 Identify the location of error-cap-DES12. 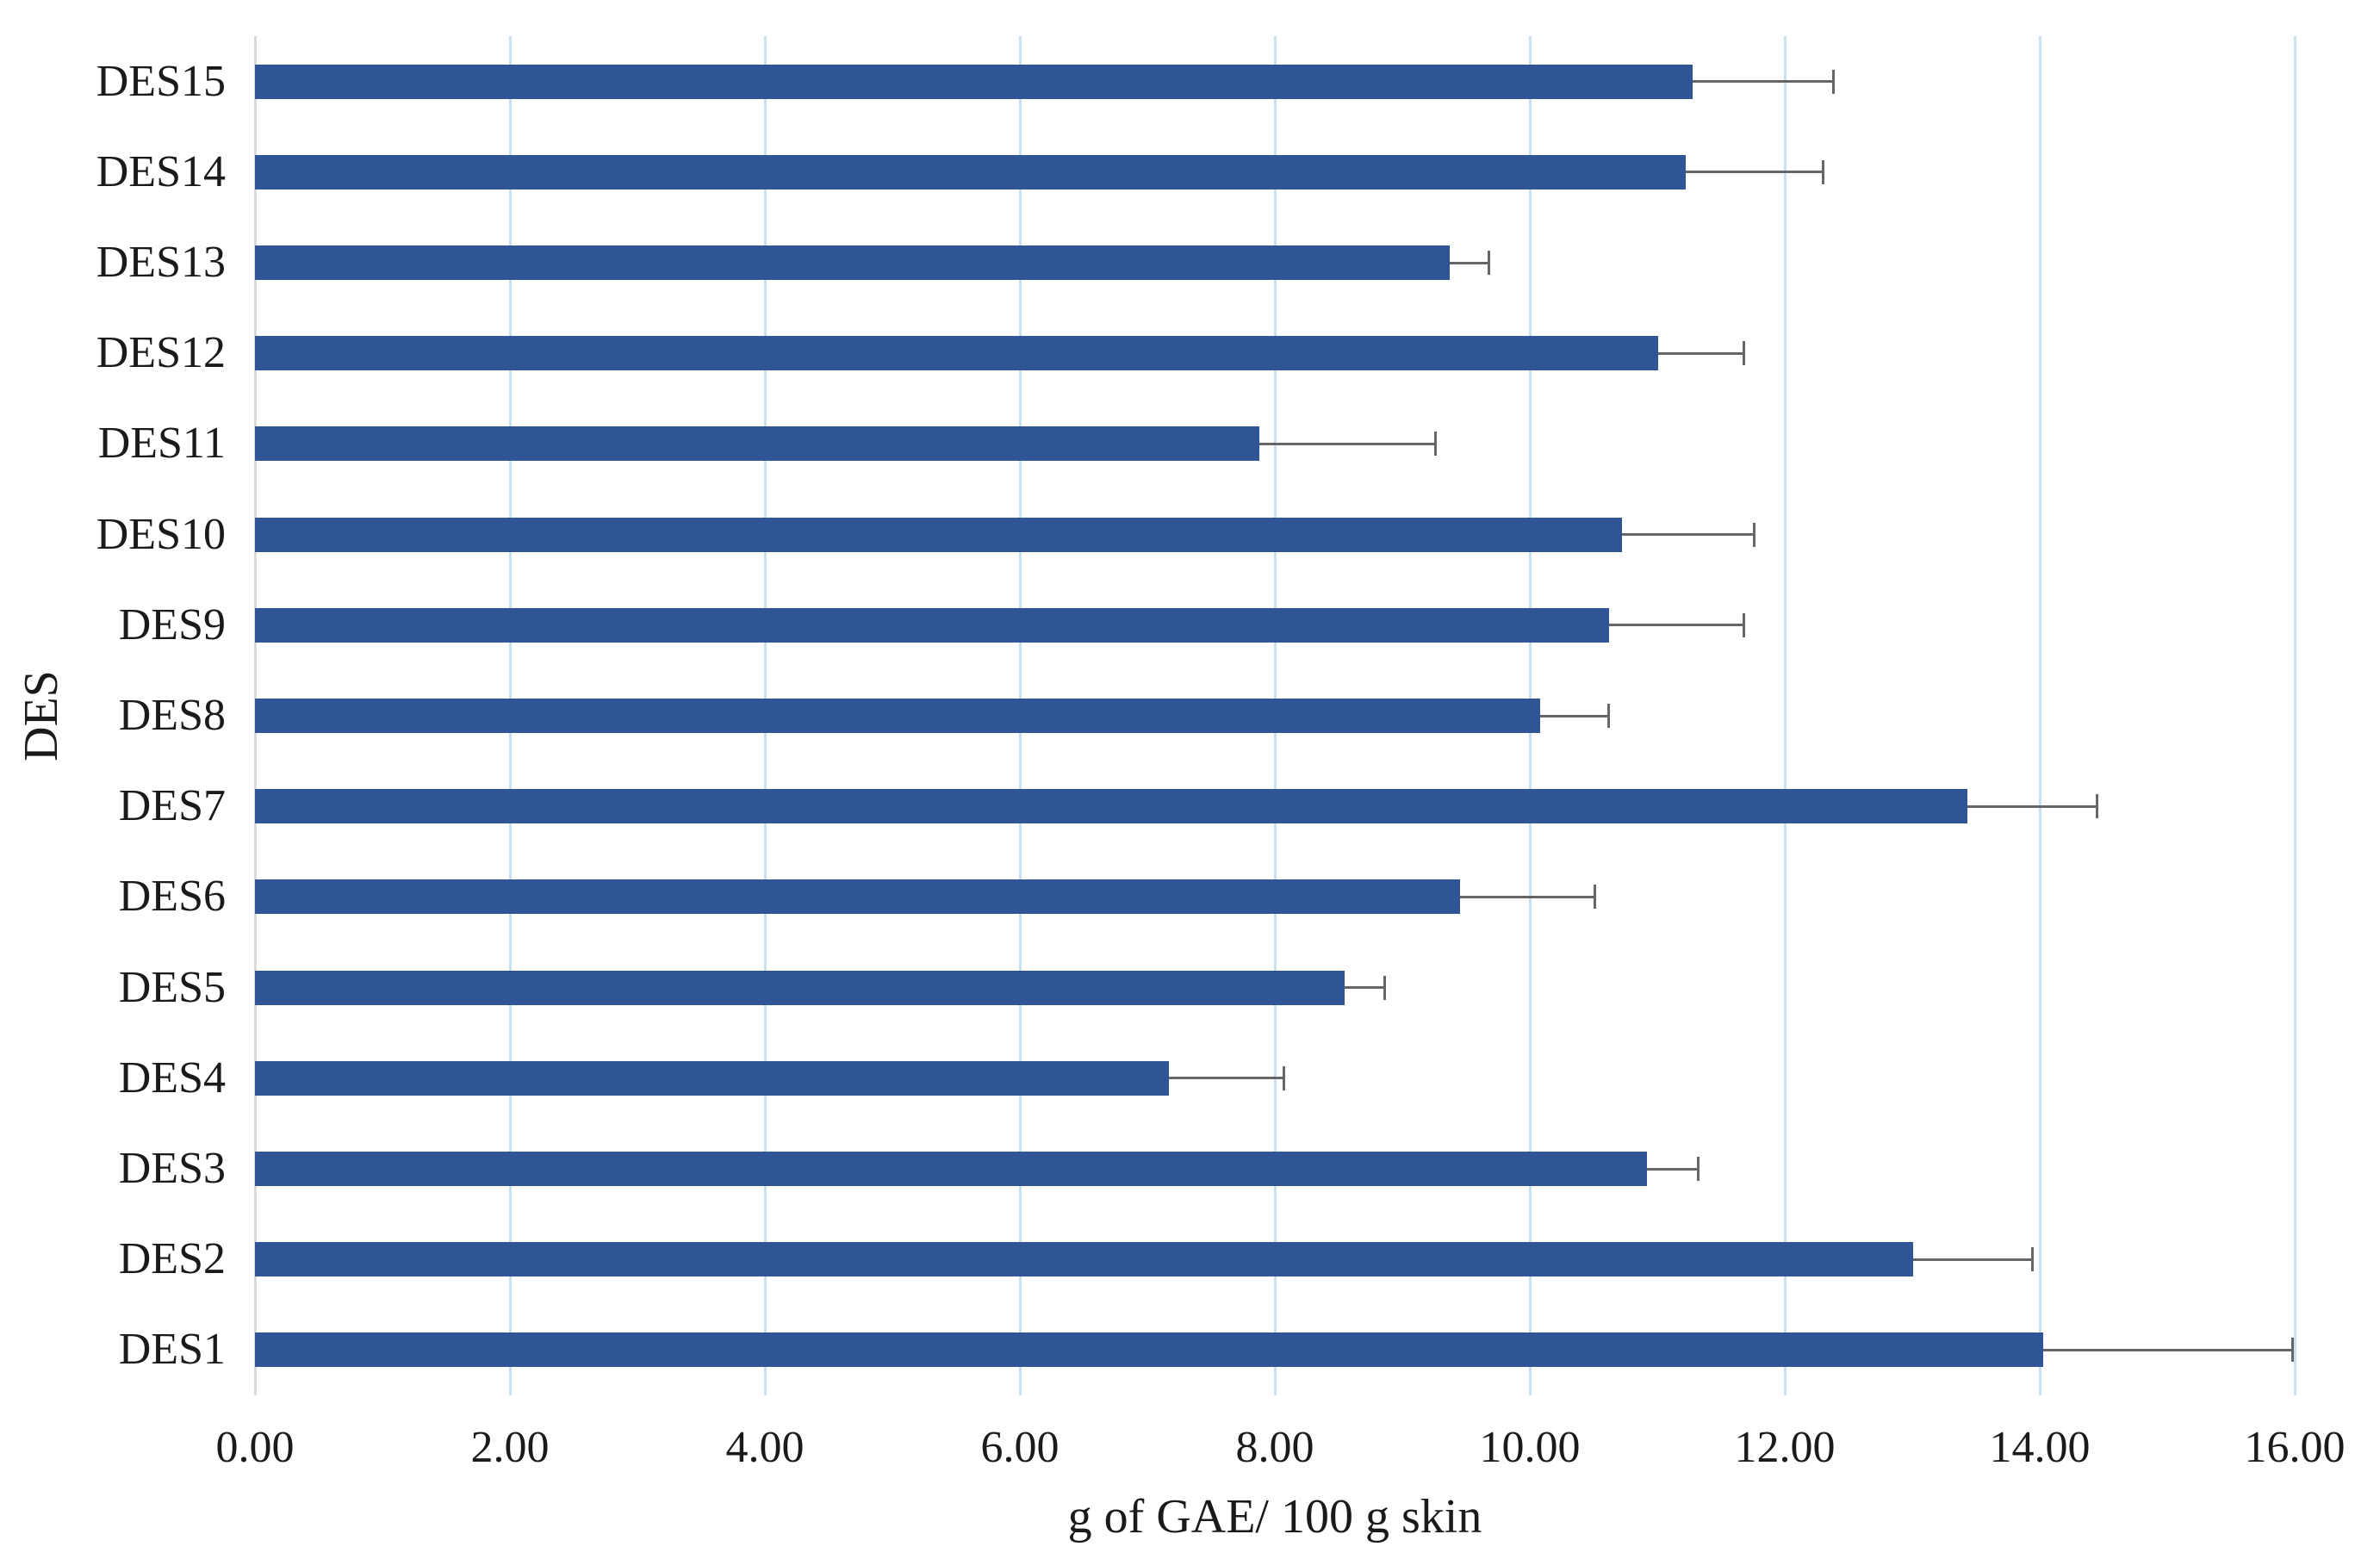
(1745, 353).